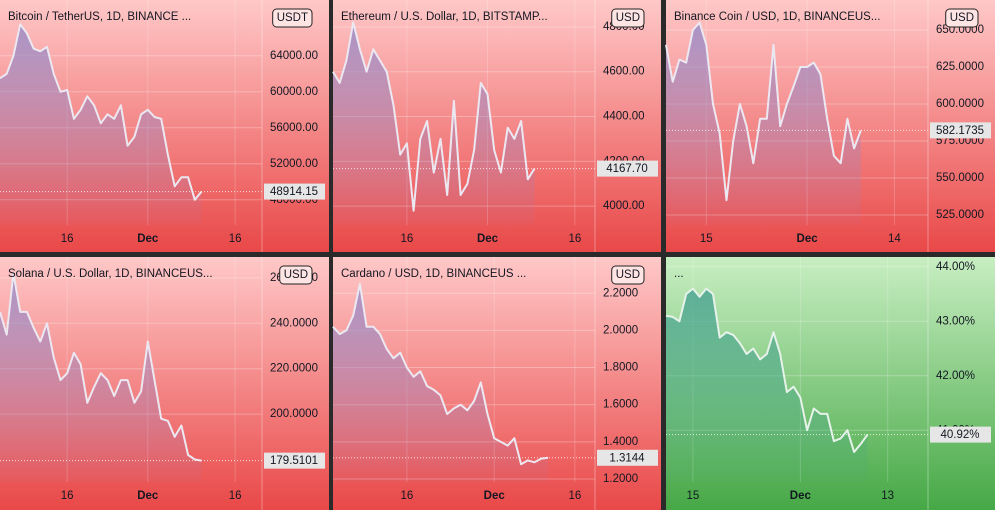 This screenshot has height=510, width=995. What do you see at coordinates (620, 442) in the screenshot?
I see `y-tick-label: 1.4000` at bounding box center [620, 442].